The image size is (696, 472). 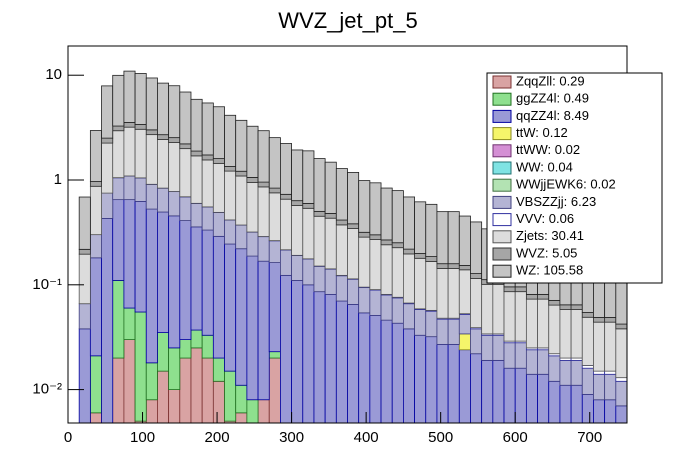 I want to click on x-tick-label: 200, so click(x=217, y=437).